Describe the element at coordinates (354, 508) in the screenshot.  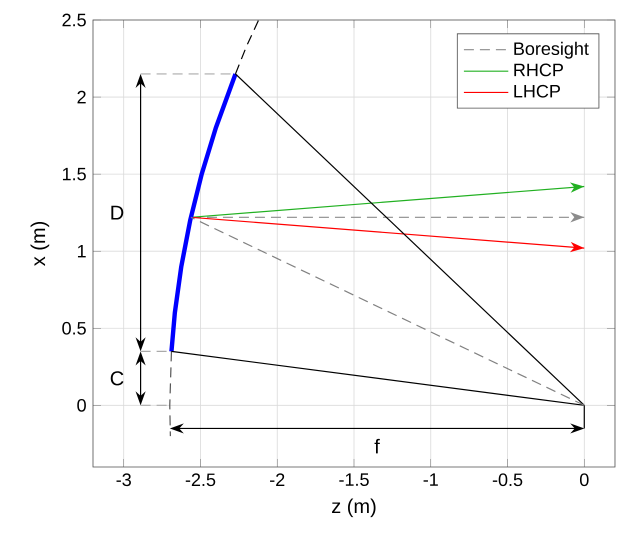
I see `x-axis-title: z (m)` at that location.